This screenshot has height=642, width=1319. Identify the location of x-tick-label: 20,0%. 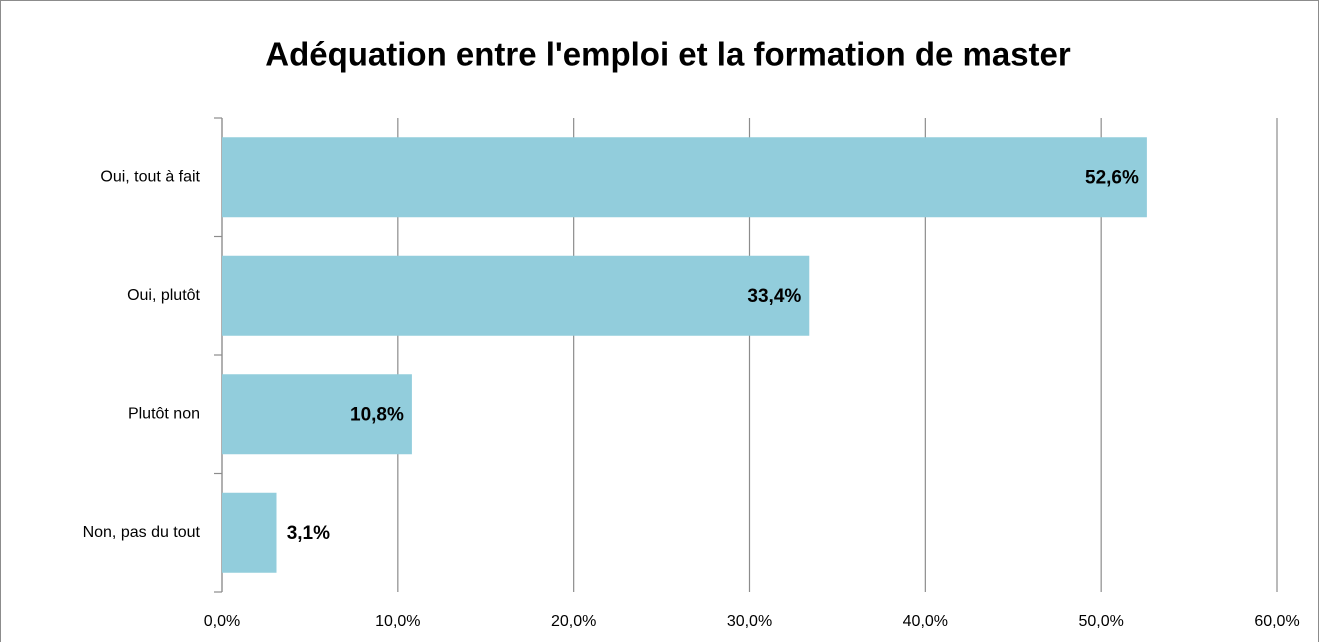
(573, 621).